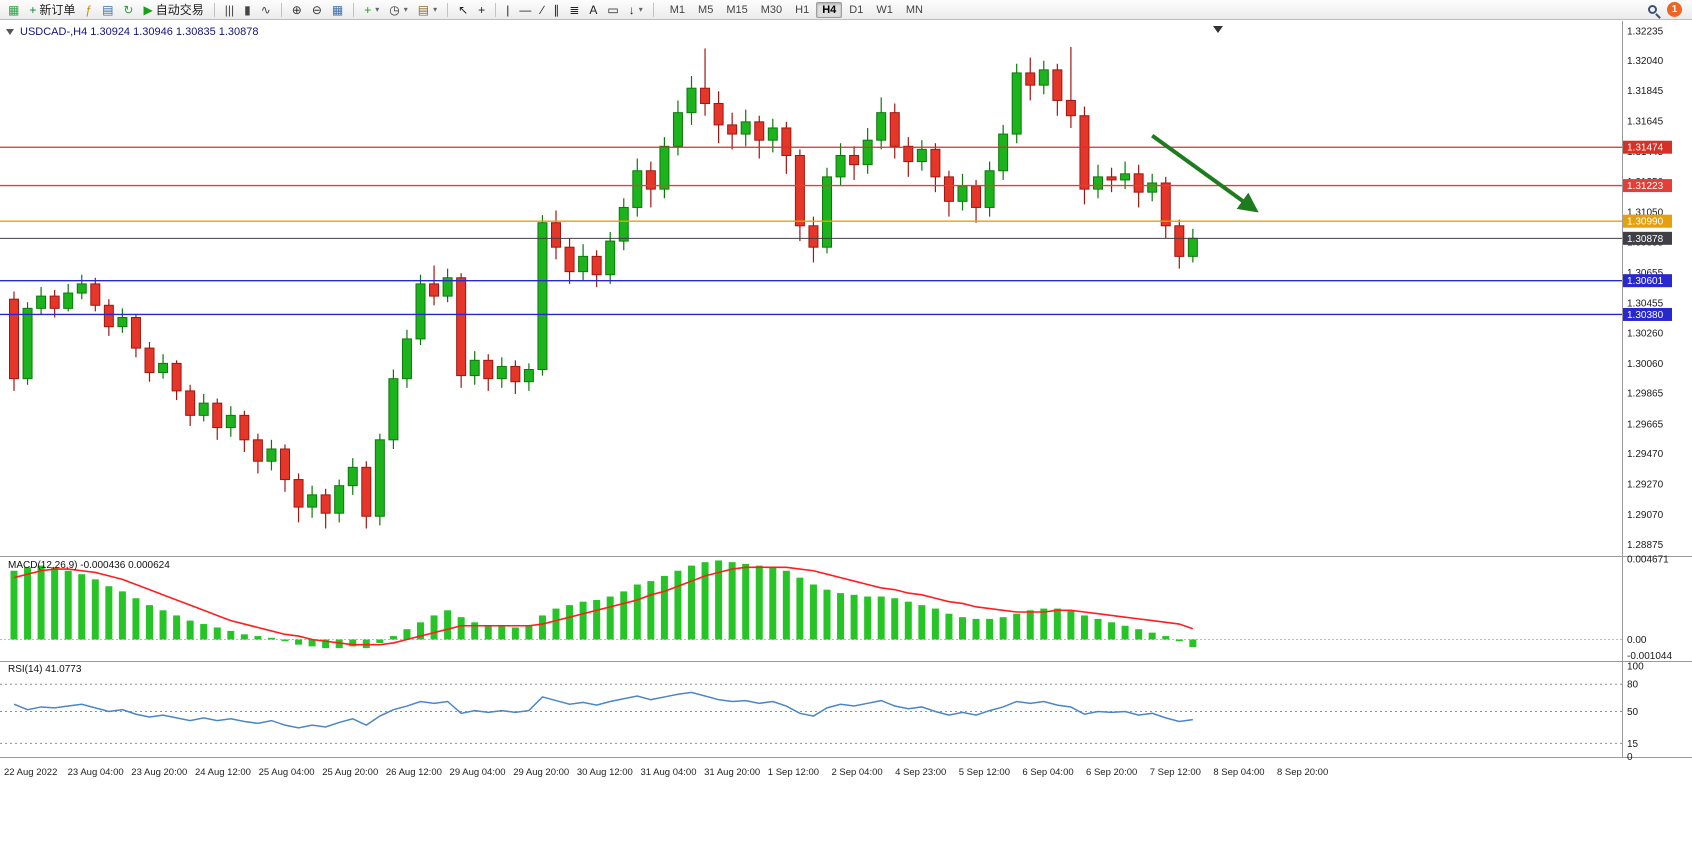 The height and width of the screenshot is (845, 1692). I want to click on macd-axis: 0.004671 0.00 -0.001044, so click(1649, 608).